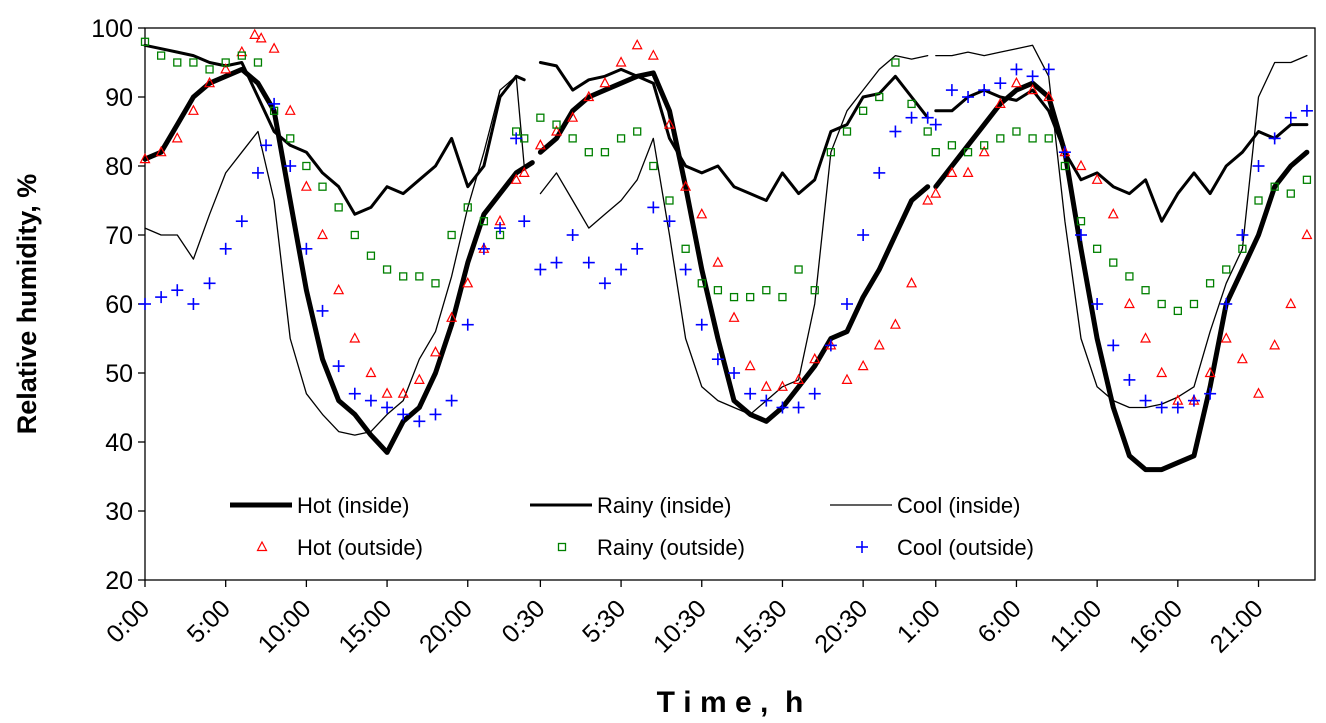 The height and width of the screenshot is (723, 1326). I want to click on y-tick-label: 30, so click(119, 512).